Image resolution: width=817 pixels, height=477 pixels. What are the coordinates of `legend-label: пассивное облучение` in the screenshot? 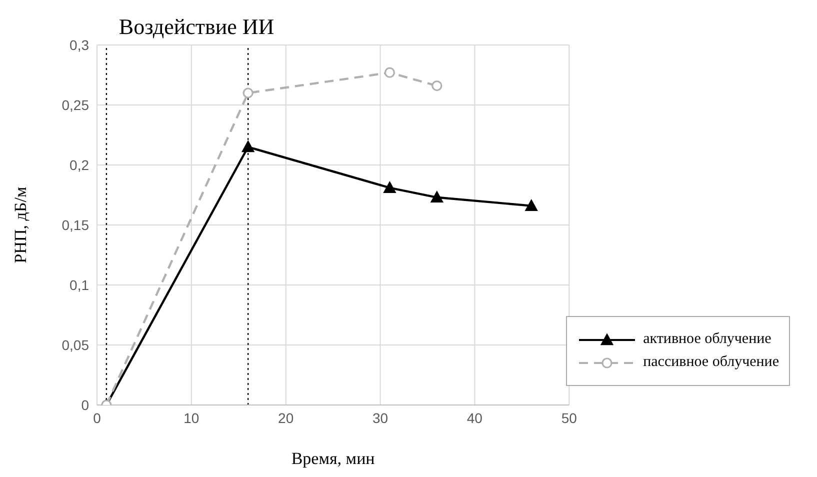 It's located at (711, 362).